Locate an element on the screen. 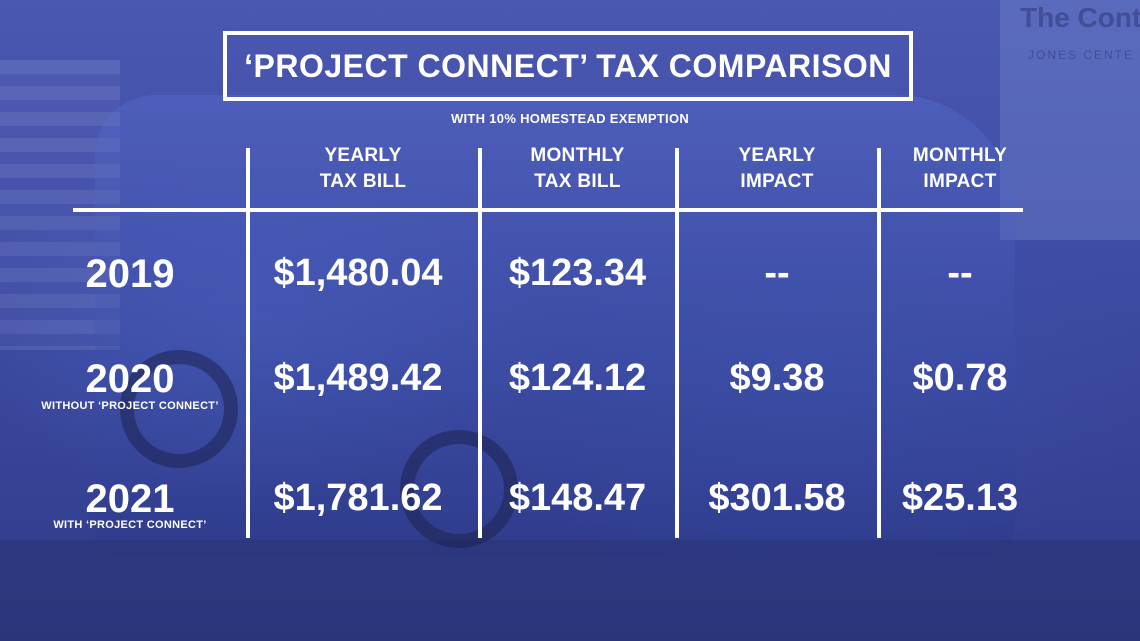  cell-yearly-tax-bill: $1,480.04 is located at coordinates (358, 273).